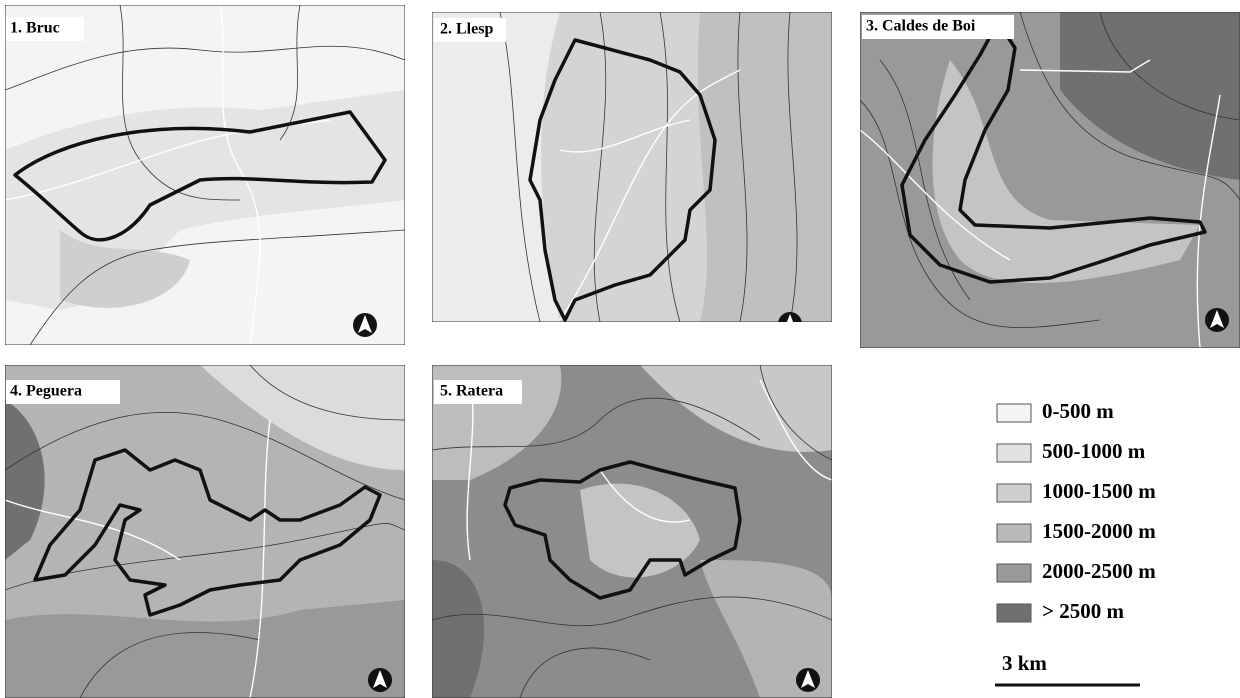  What do you see at coordinates (46, 391) in the screenshot?
I see `panel-title: 4. Peguera` at bounding box center [46, 391].